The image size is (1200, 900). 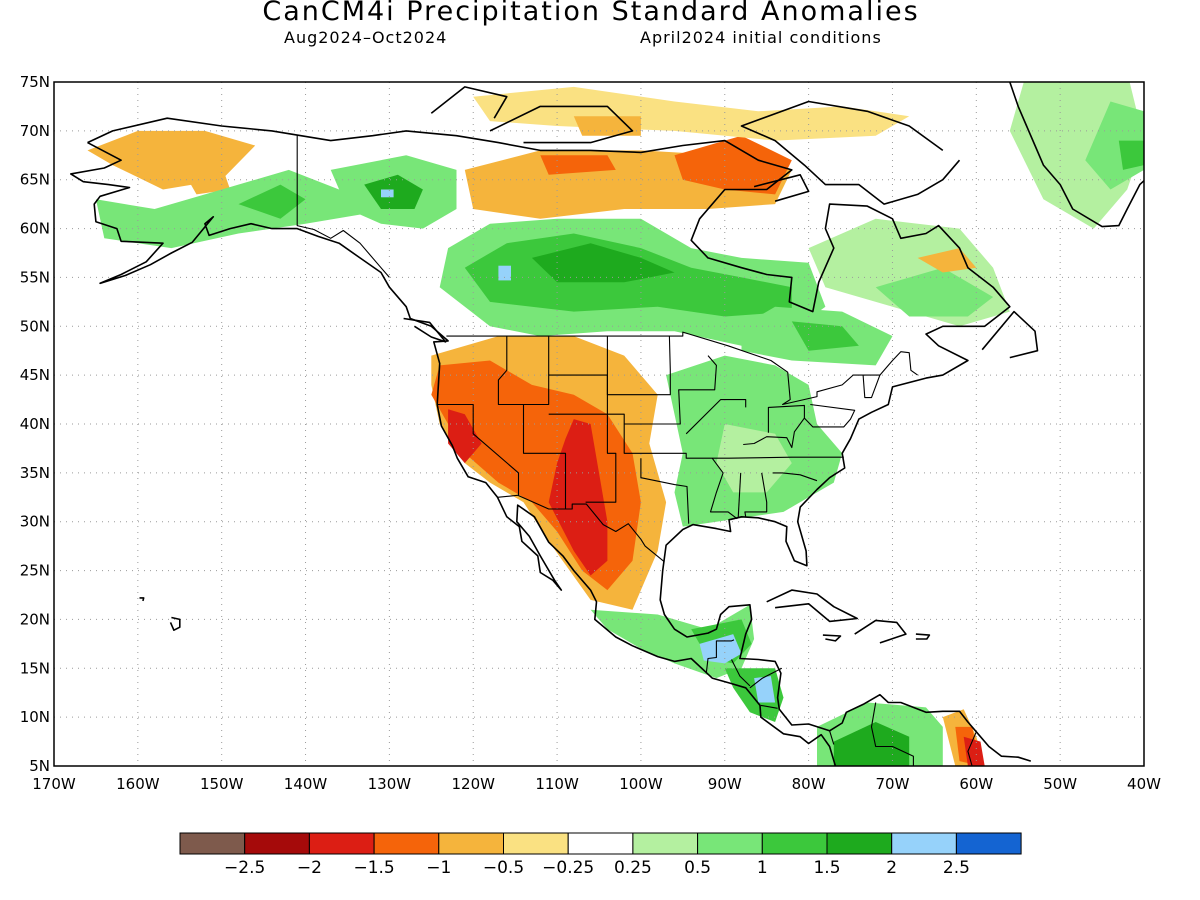 What do you see at coordinates (35, 473) in the screenshot?
I see `latitude-label: 35N` at bounding box center [35, 473].